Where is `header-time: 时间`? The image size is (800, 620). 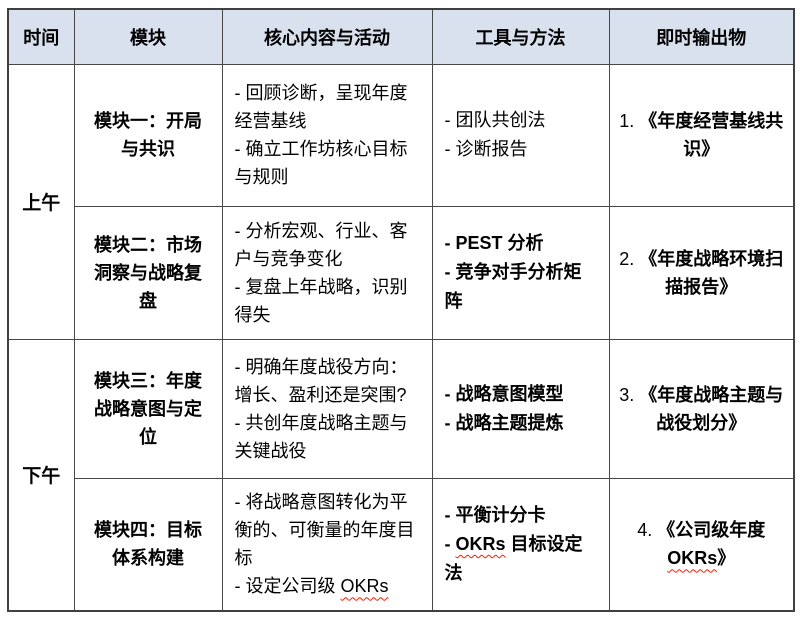
header-time: 时间 is located at coordinates (41, 36).